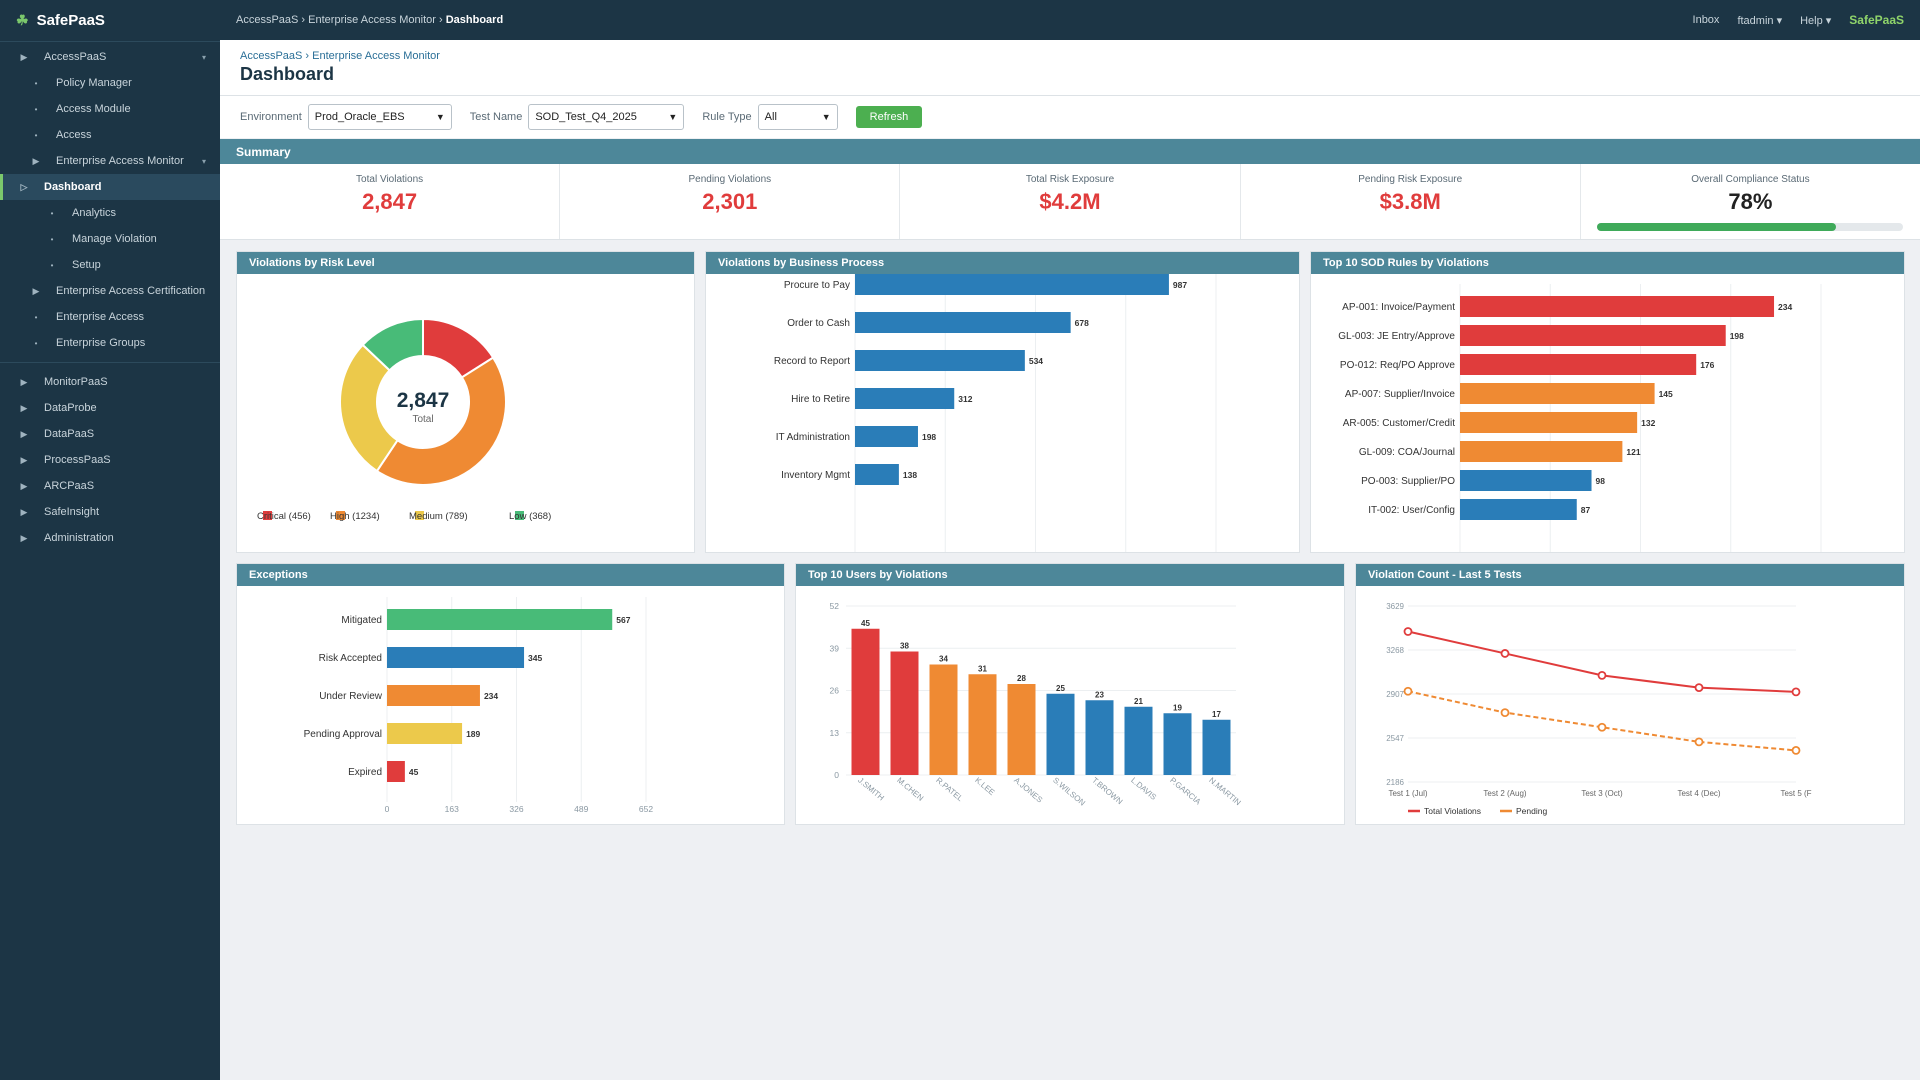 The width and height of the screenshot is (1920, 1080). What do you see at coordinates (1452, 811) in the screenshot?
I see `legend-label: Total Violations` at bounding box center [1452, 811].